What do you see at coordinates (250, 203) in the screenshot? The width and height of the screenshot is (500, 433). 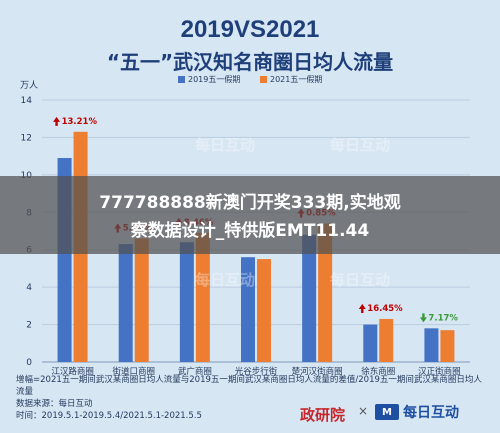 I see `overlay-line-1: 777788888新澳门开奖333期,实地观` at bounding box center [250, 203].